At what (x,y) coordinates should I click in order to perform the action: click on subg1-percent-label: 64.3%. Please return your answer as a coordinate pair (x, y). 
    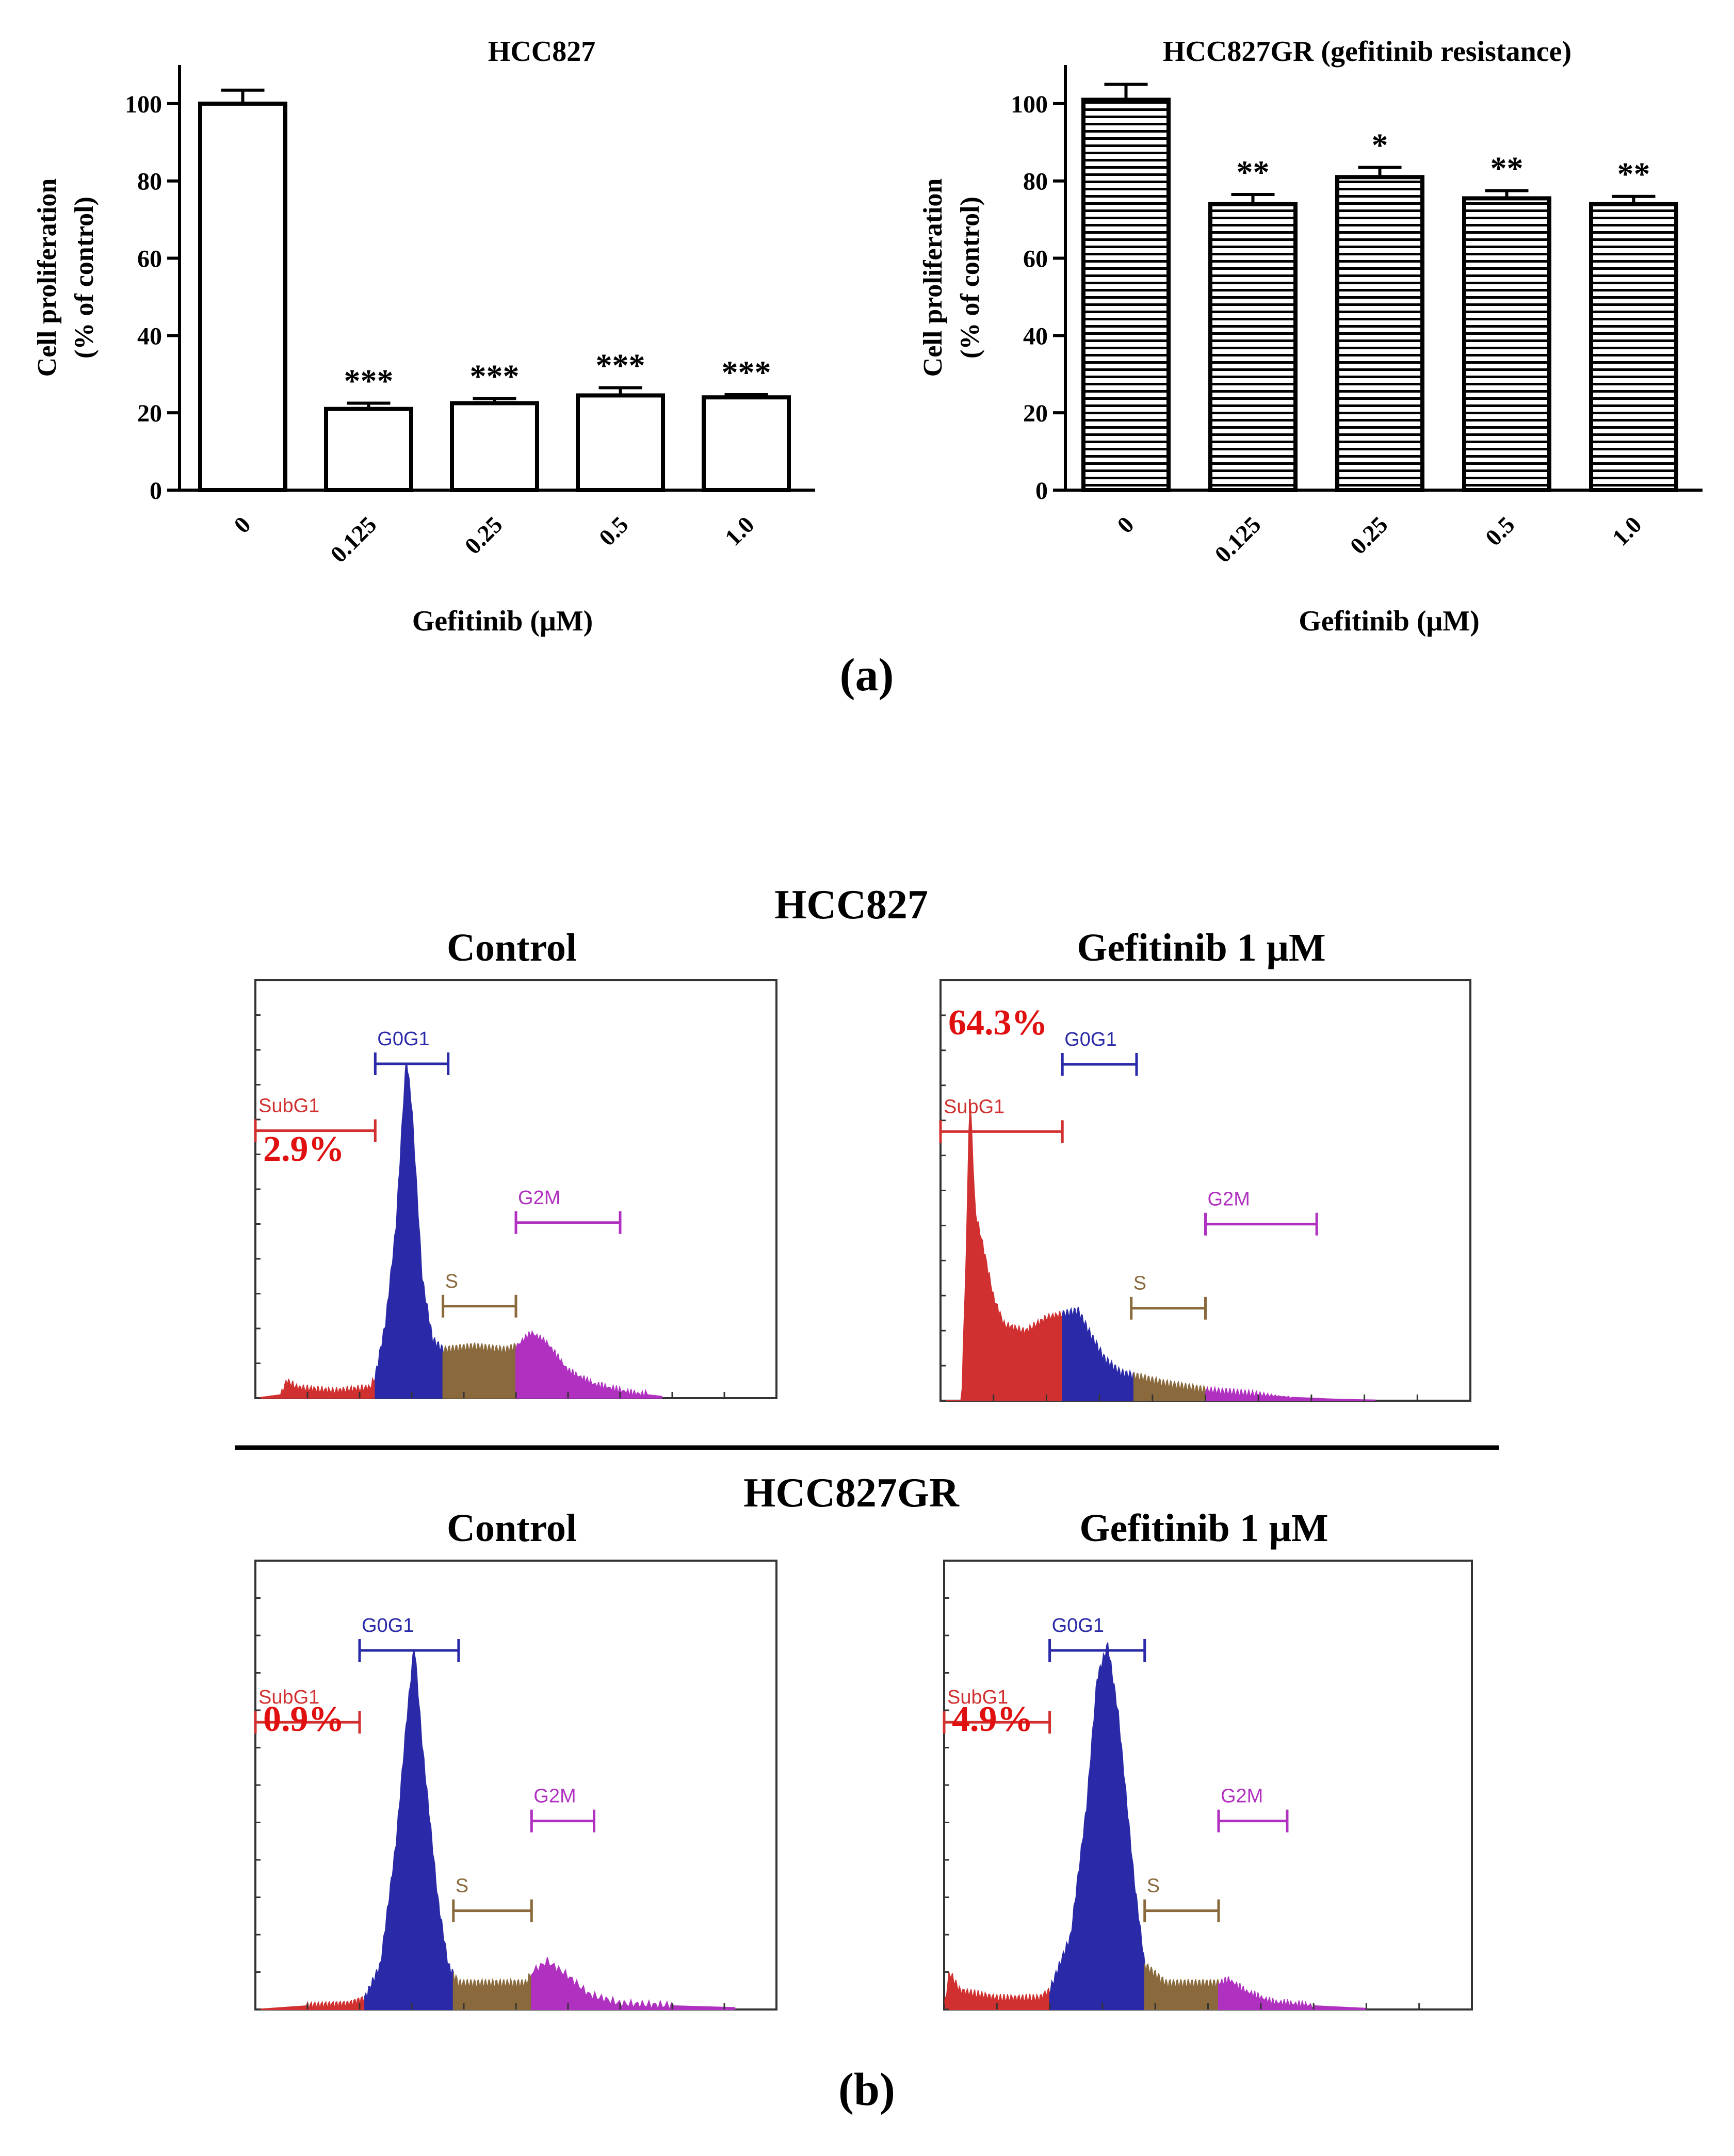
    Looking at the image, I should click on (998, 1023).